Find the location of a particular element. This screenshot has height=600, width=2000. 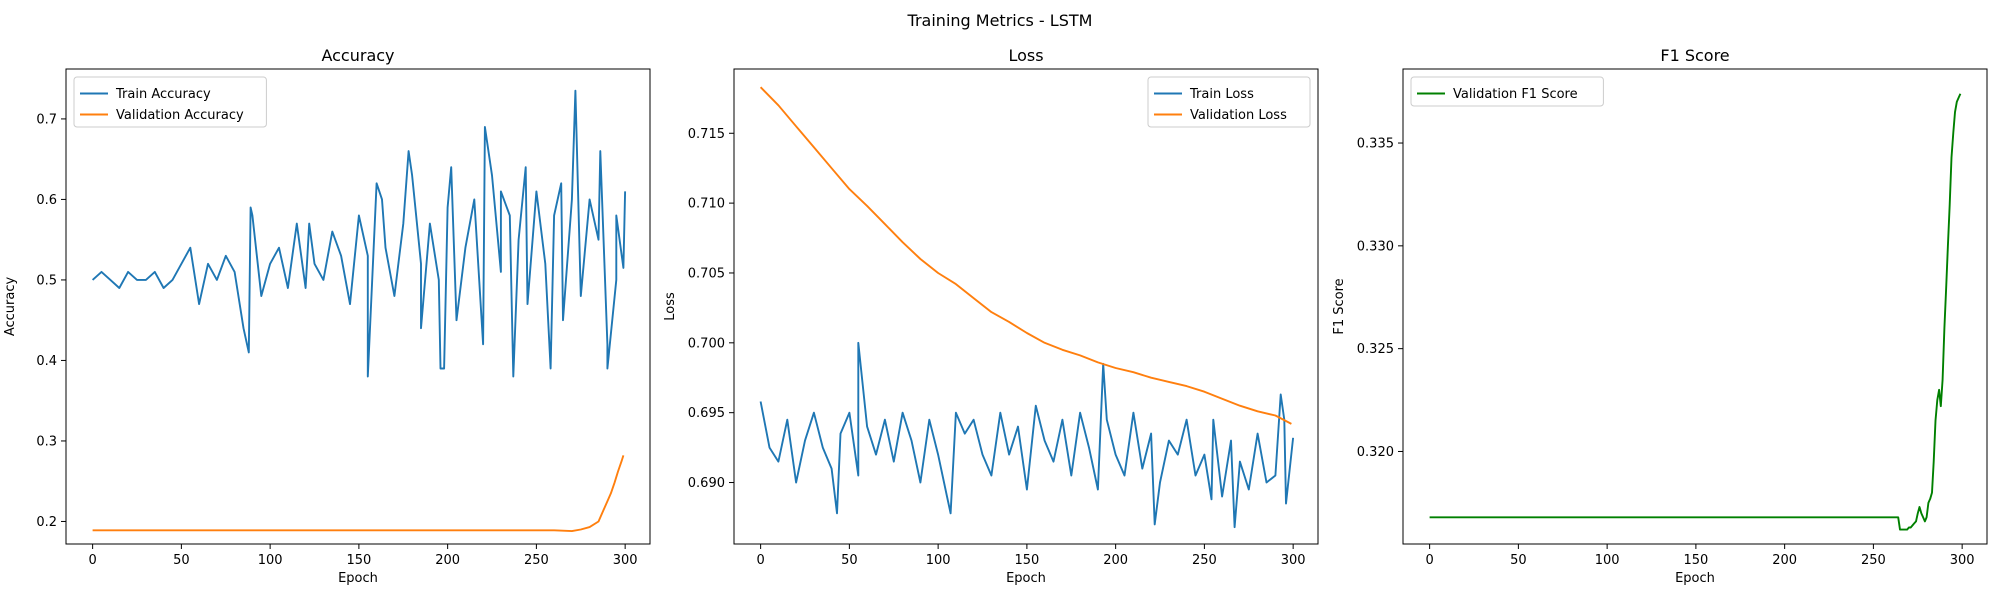

y-tick-label: 0.700 is located at coordinates (706, 343).